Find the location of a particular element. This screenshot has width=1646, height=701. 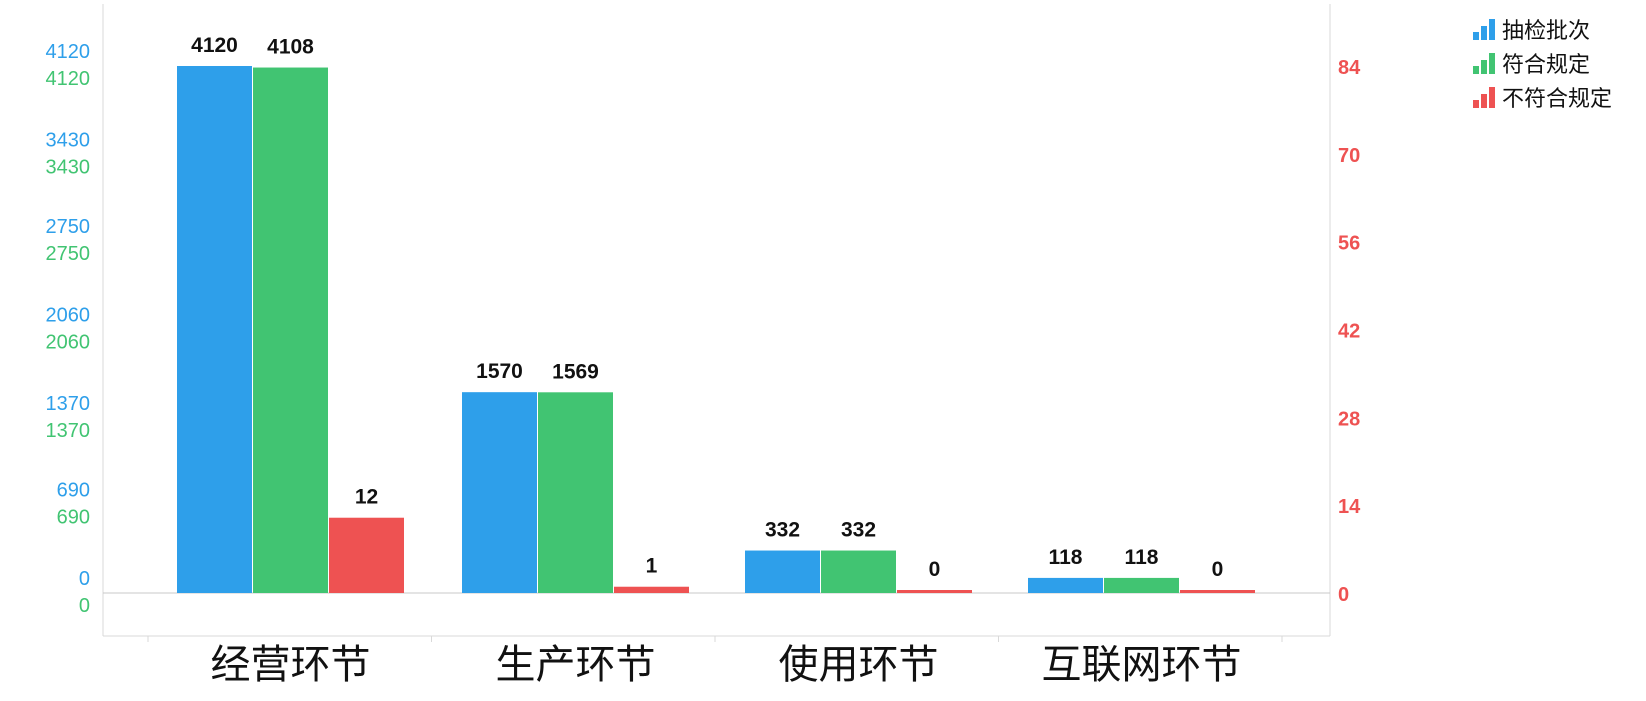

legend-label: 抽检批次 is located at coordinates (1546, 31).